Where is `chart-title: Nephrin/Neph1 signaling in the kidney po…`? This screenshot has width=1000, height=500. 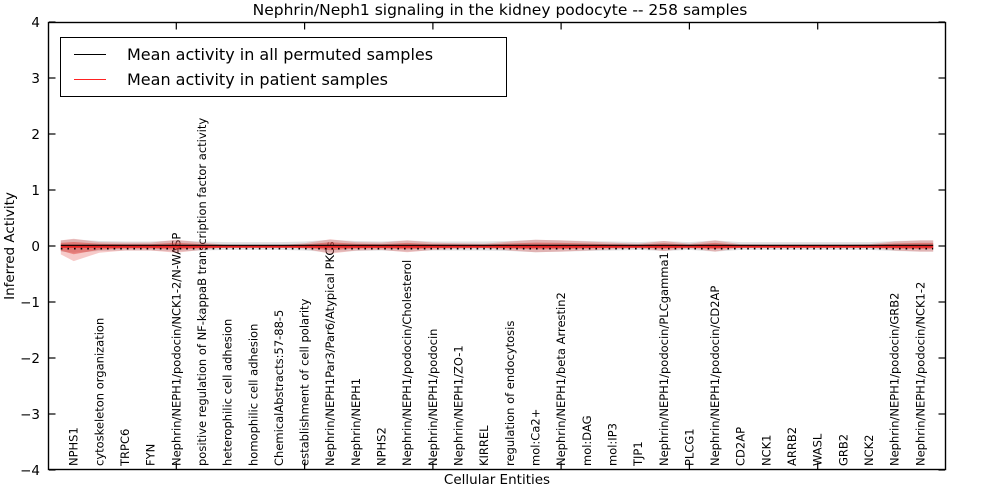
chart-title: Nephrin/Neph1 signaling in the kidney po… is located at coordinates (500, 10).